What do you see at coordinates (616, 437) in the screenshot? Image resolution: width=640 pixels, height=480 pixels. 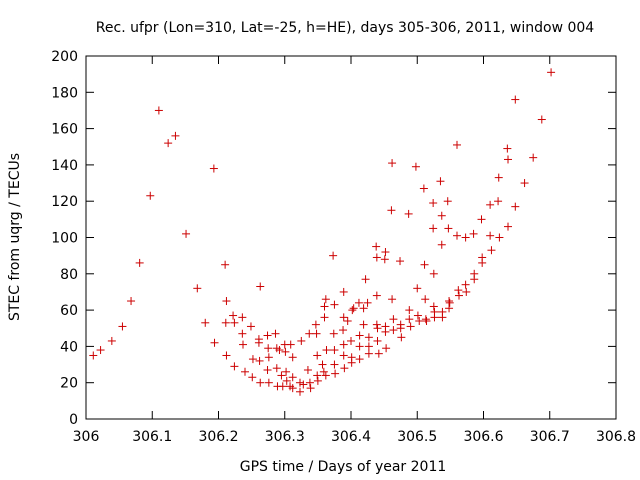 I see `x-tick-label: 306.8` at bounding box center [616, 437].